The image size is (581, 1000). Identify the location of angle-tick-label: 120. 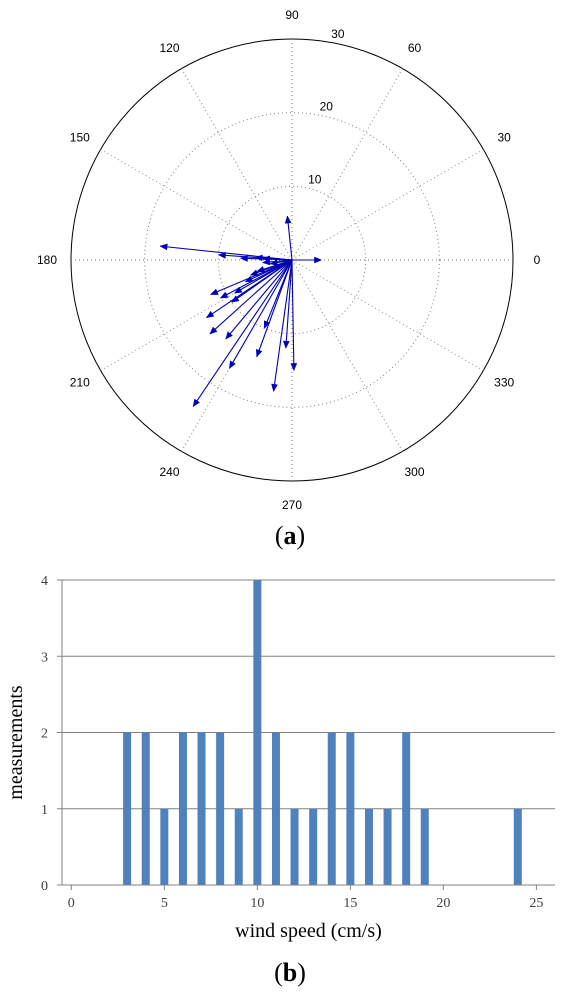
(169, 48).